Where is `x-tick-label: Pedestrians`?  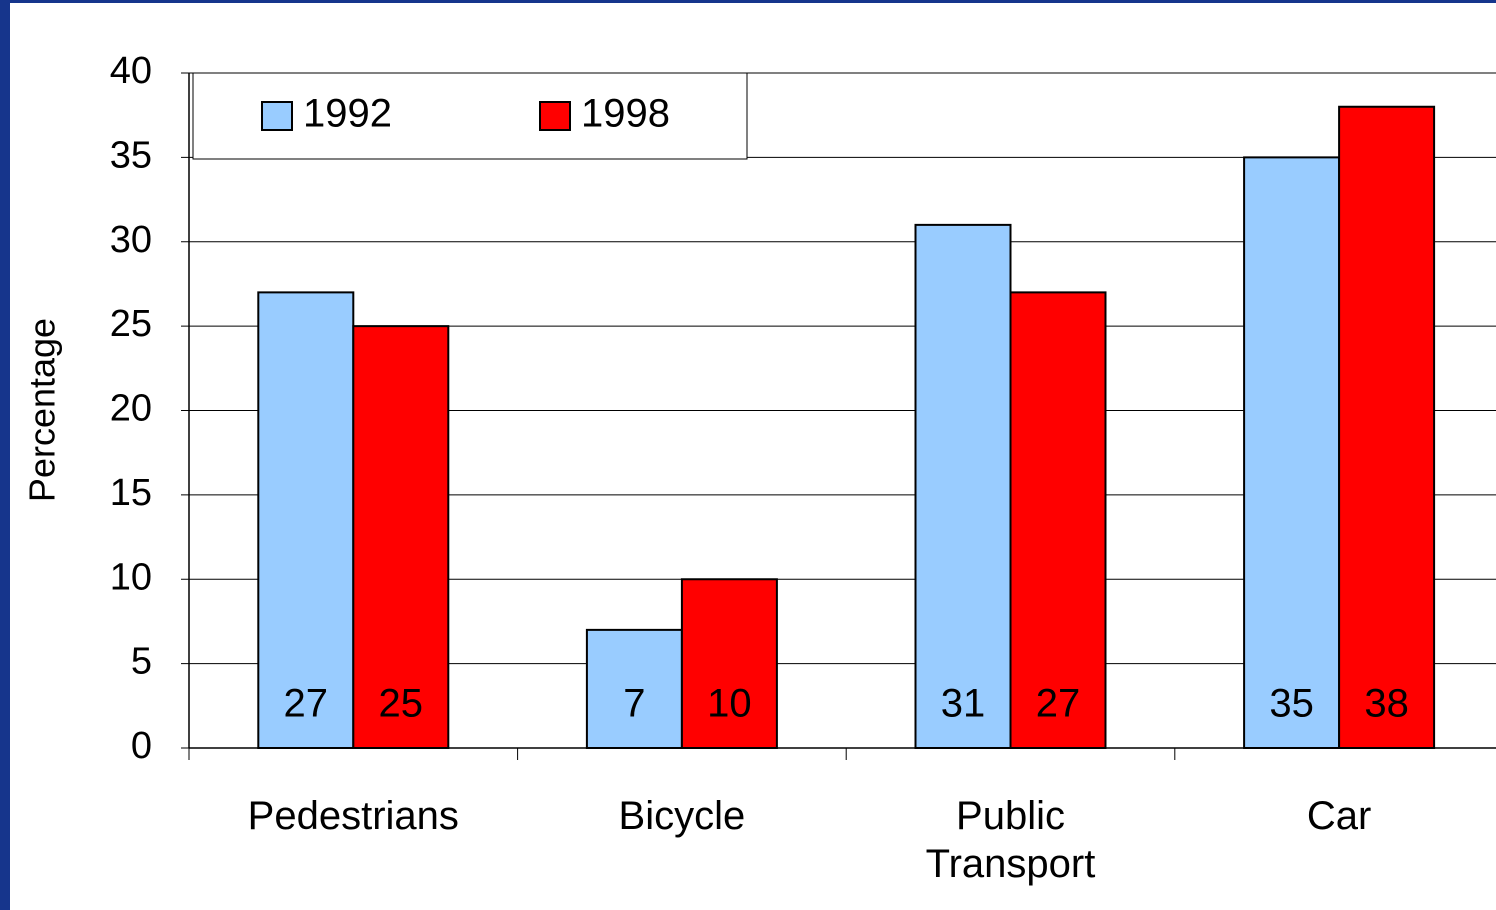 x-tick-label: Pedestrians is located at coordinates (353, 816).